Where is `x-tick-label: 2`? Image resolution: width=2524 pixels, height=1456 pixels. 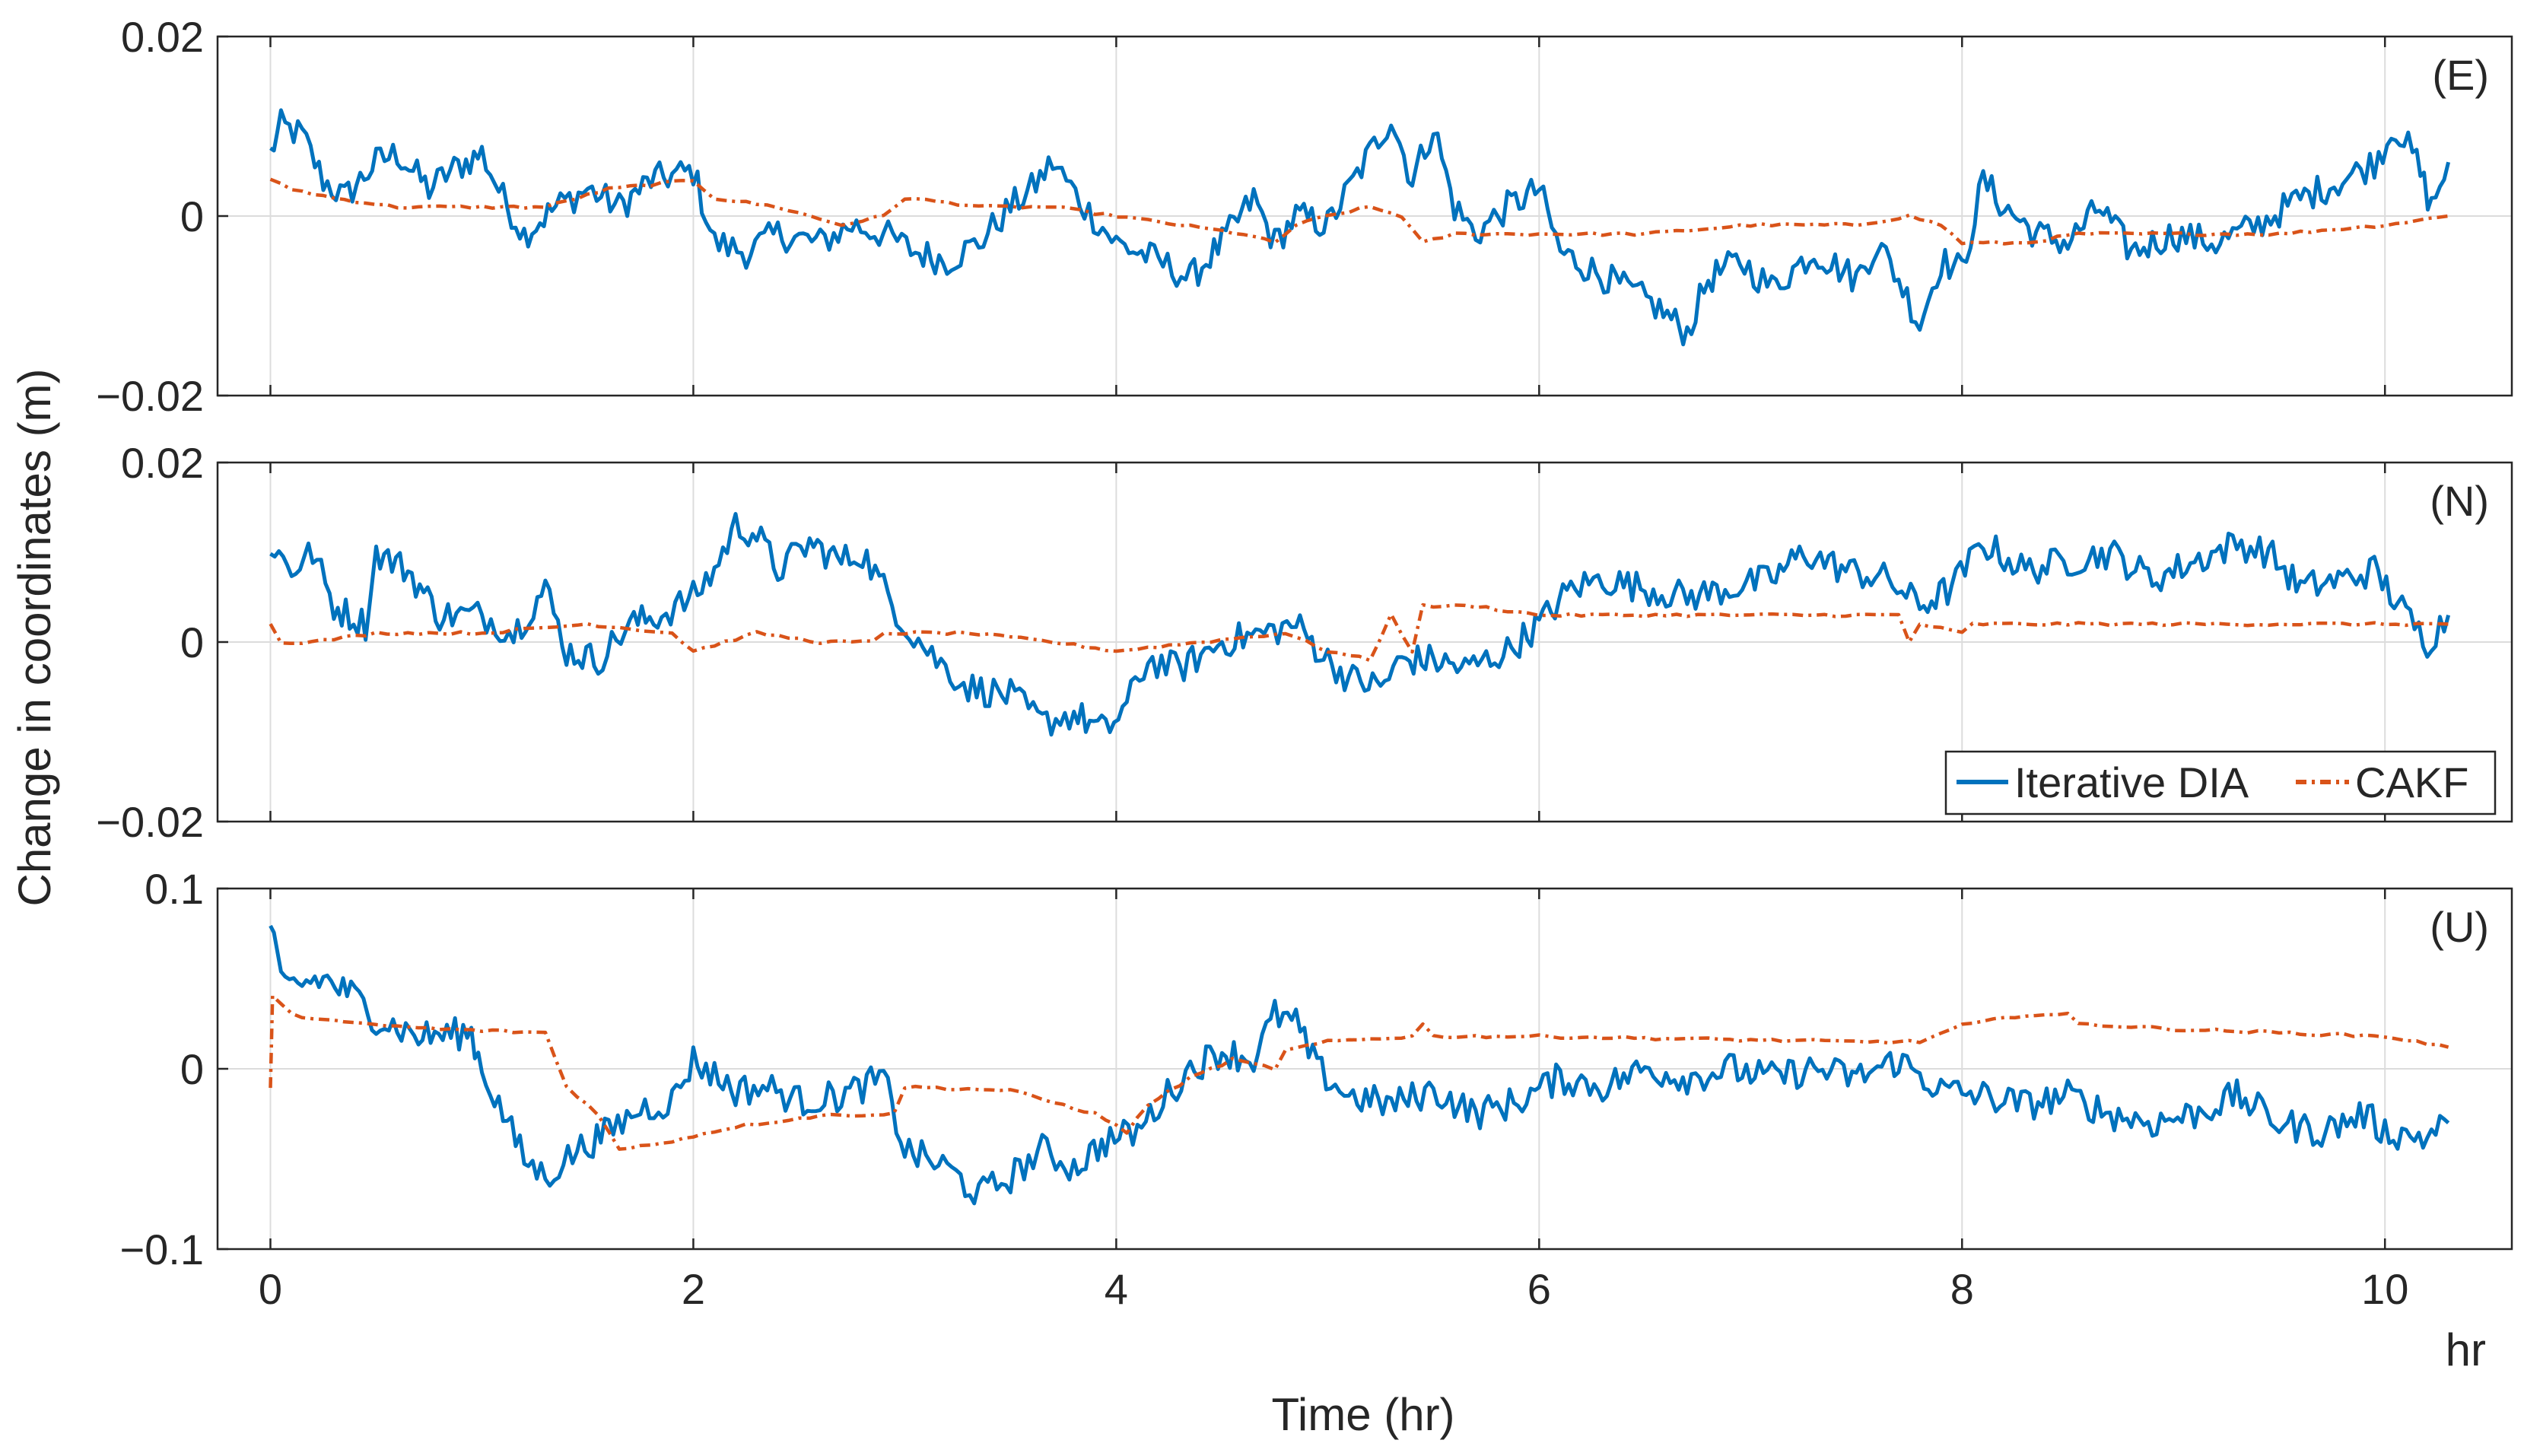
x-tick-label: 2 is located at coordinates (693, 1289).